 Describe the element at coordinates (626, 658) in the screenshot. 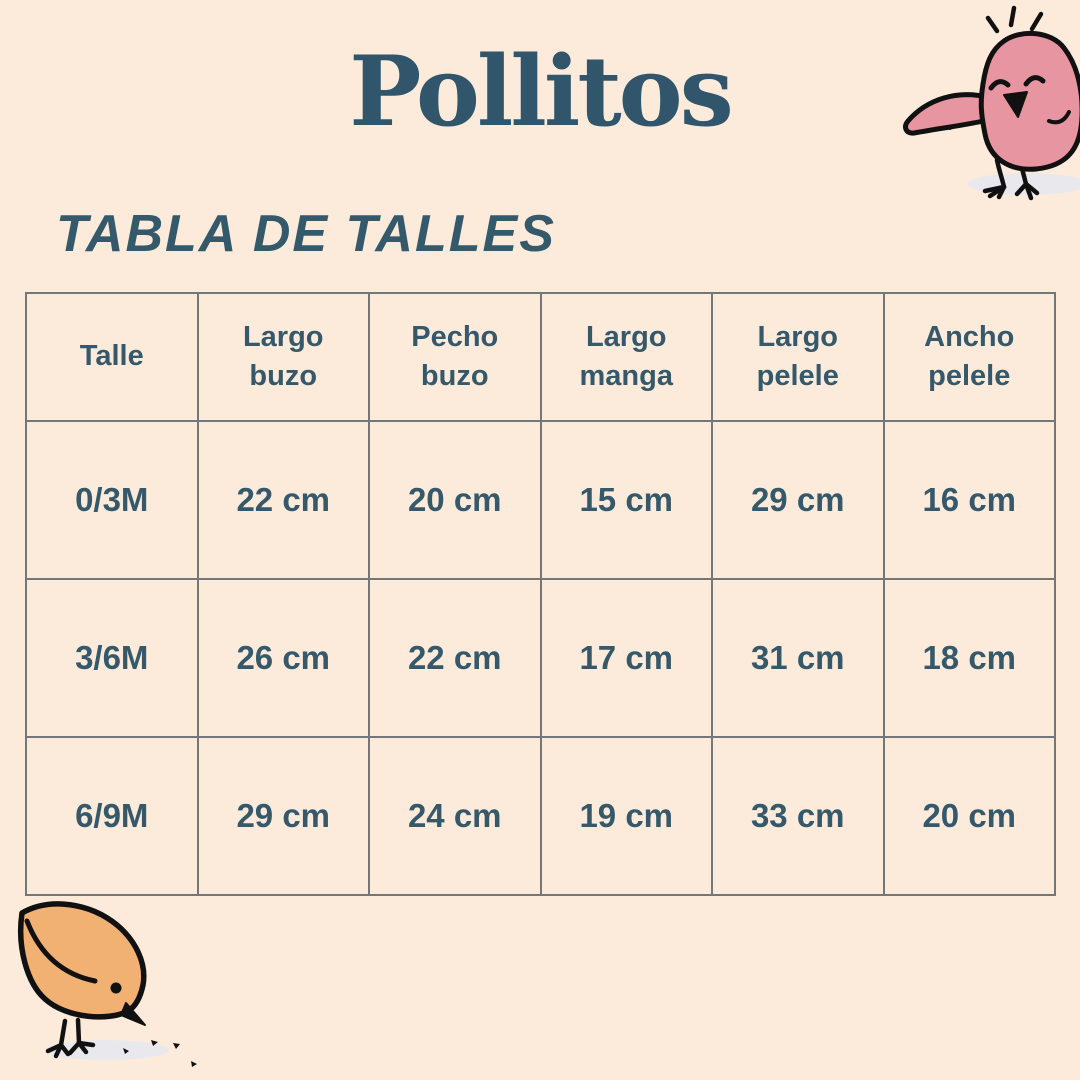

I see `cell-value: 17 cm` at that location.